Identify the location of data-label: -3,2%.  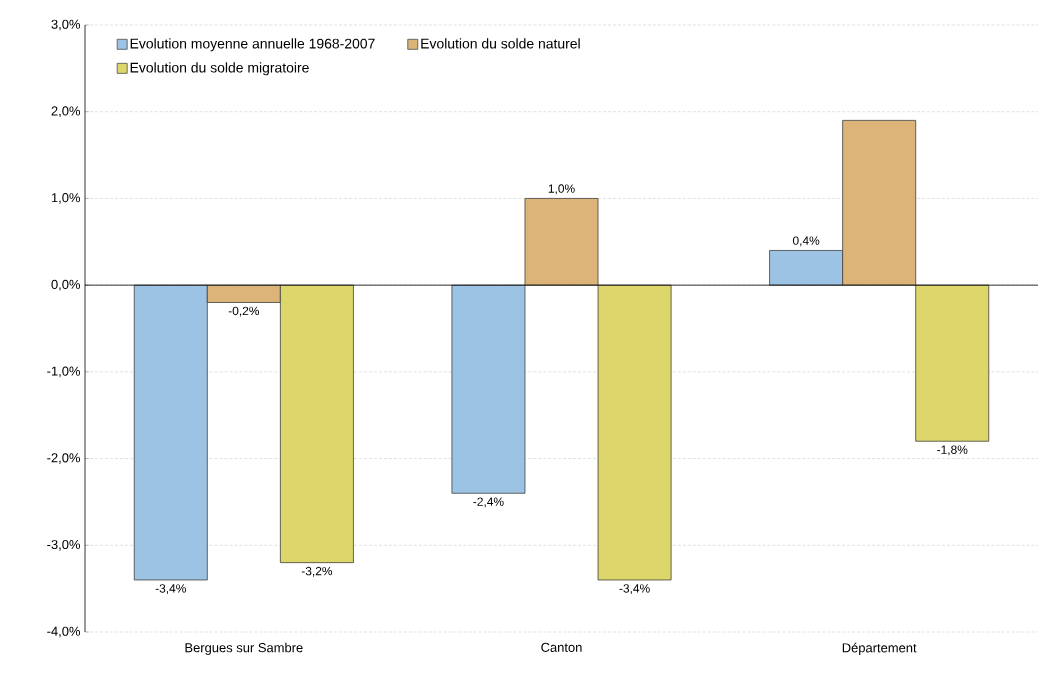
(317, 571).